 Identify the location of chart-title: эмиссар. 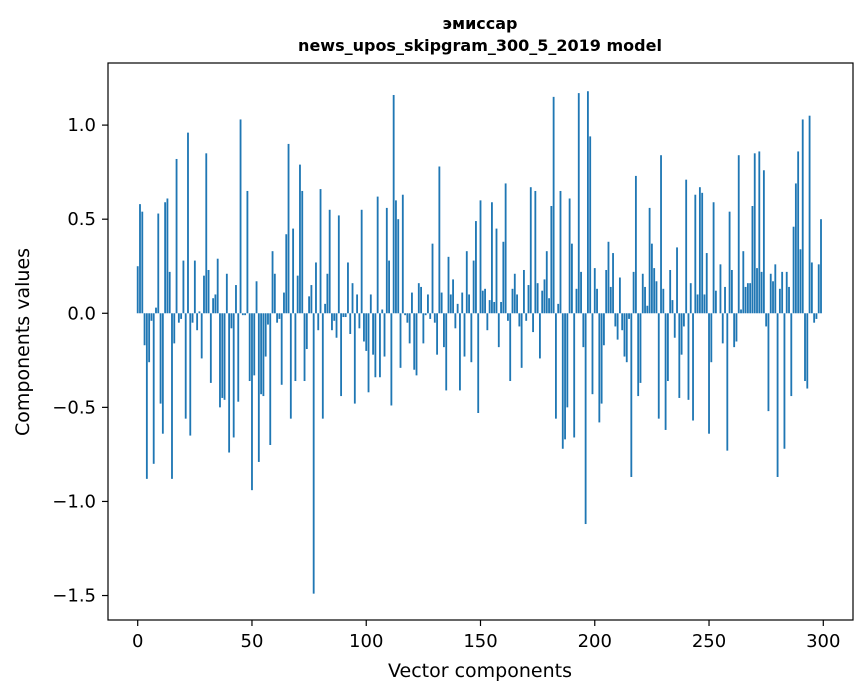
(480, 23).